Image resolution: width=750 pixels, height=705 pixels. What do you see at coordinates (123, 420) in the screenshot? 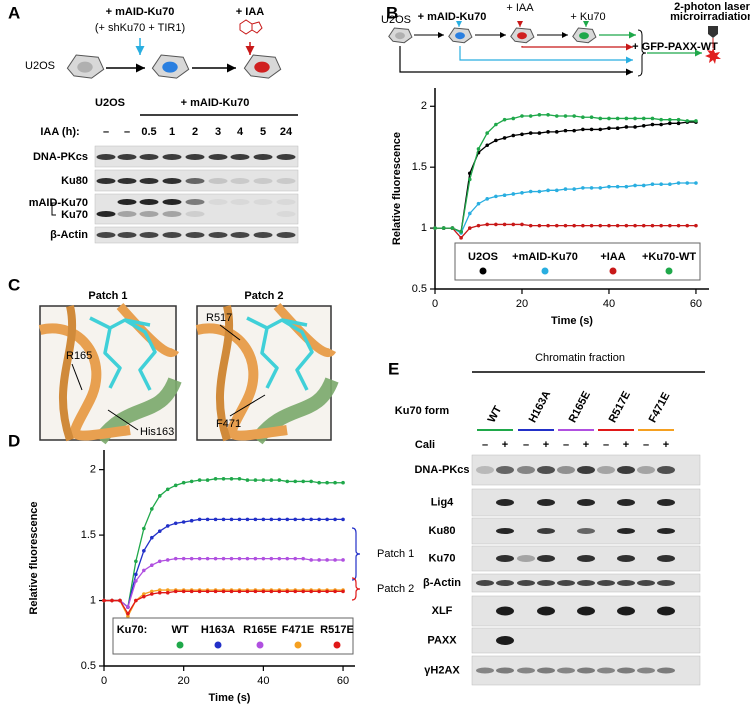
I see `leader` at bounding box center [123, 420].